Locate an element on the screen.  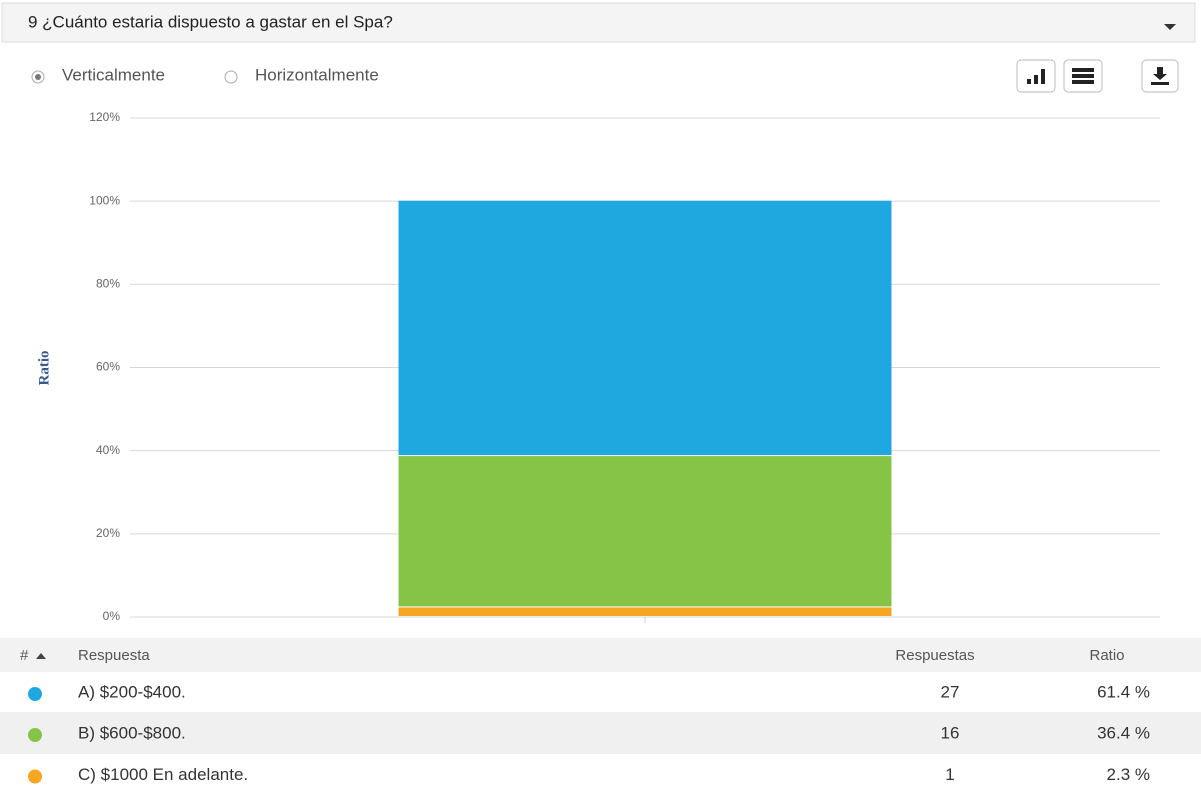
y-tick-label: 100% is located at coordinates (104, 200).